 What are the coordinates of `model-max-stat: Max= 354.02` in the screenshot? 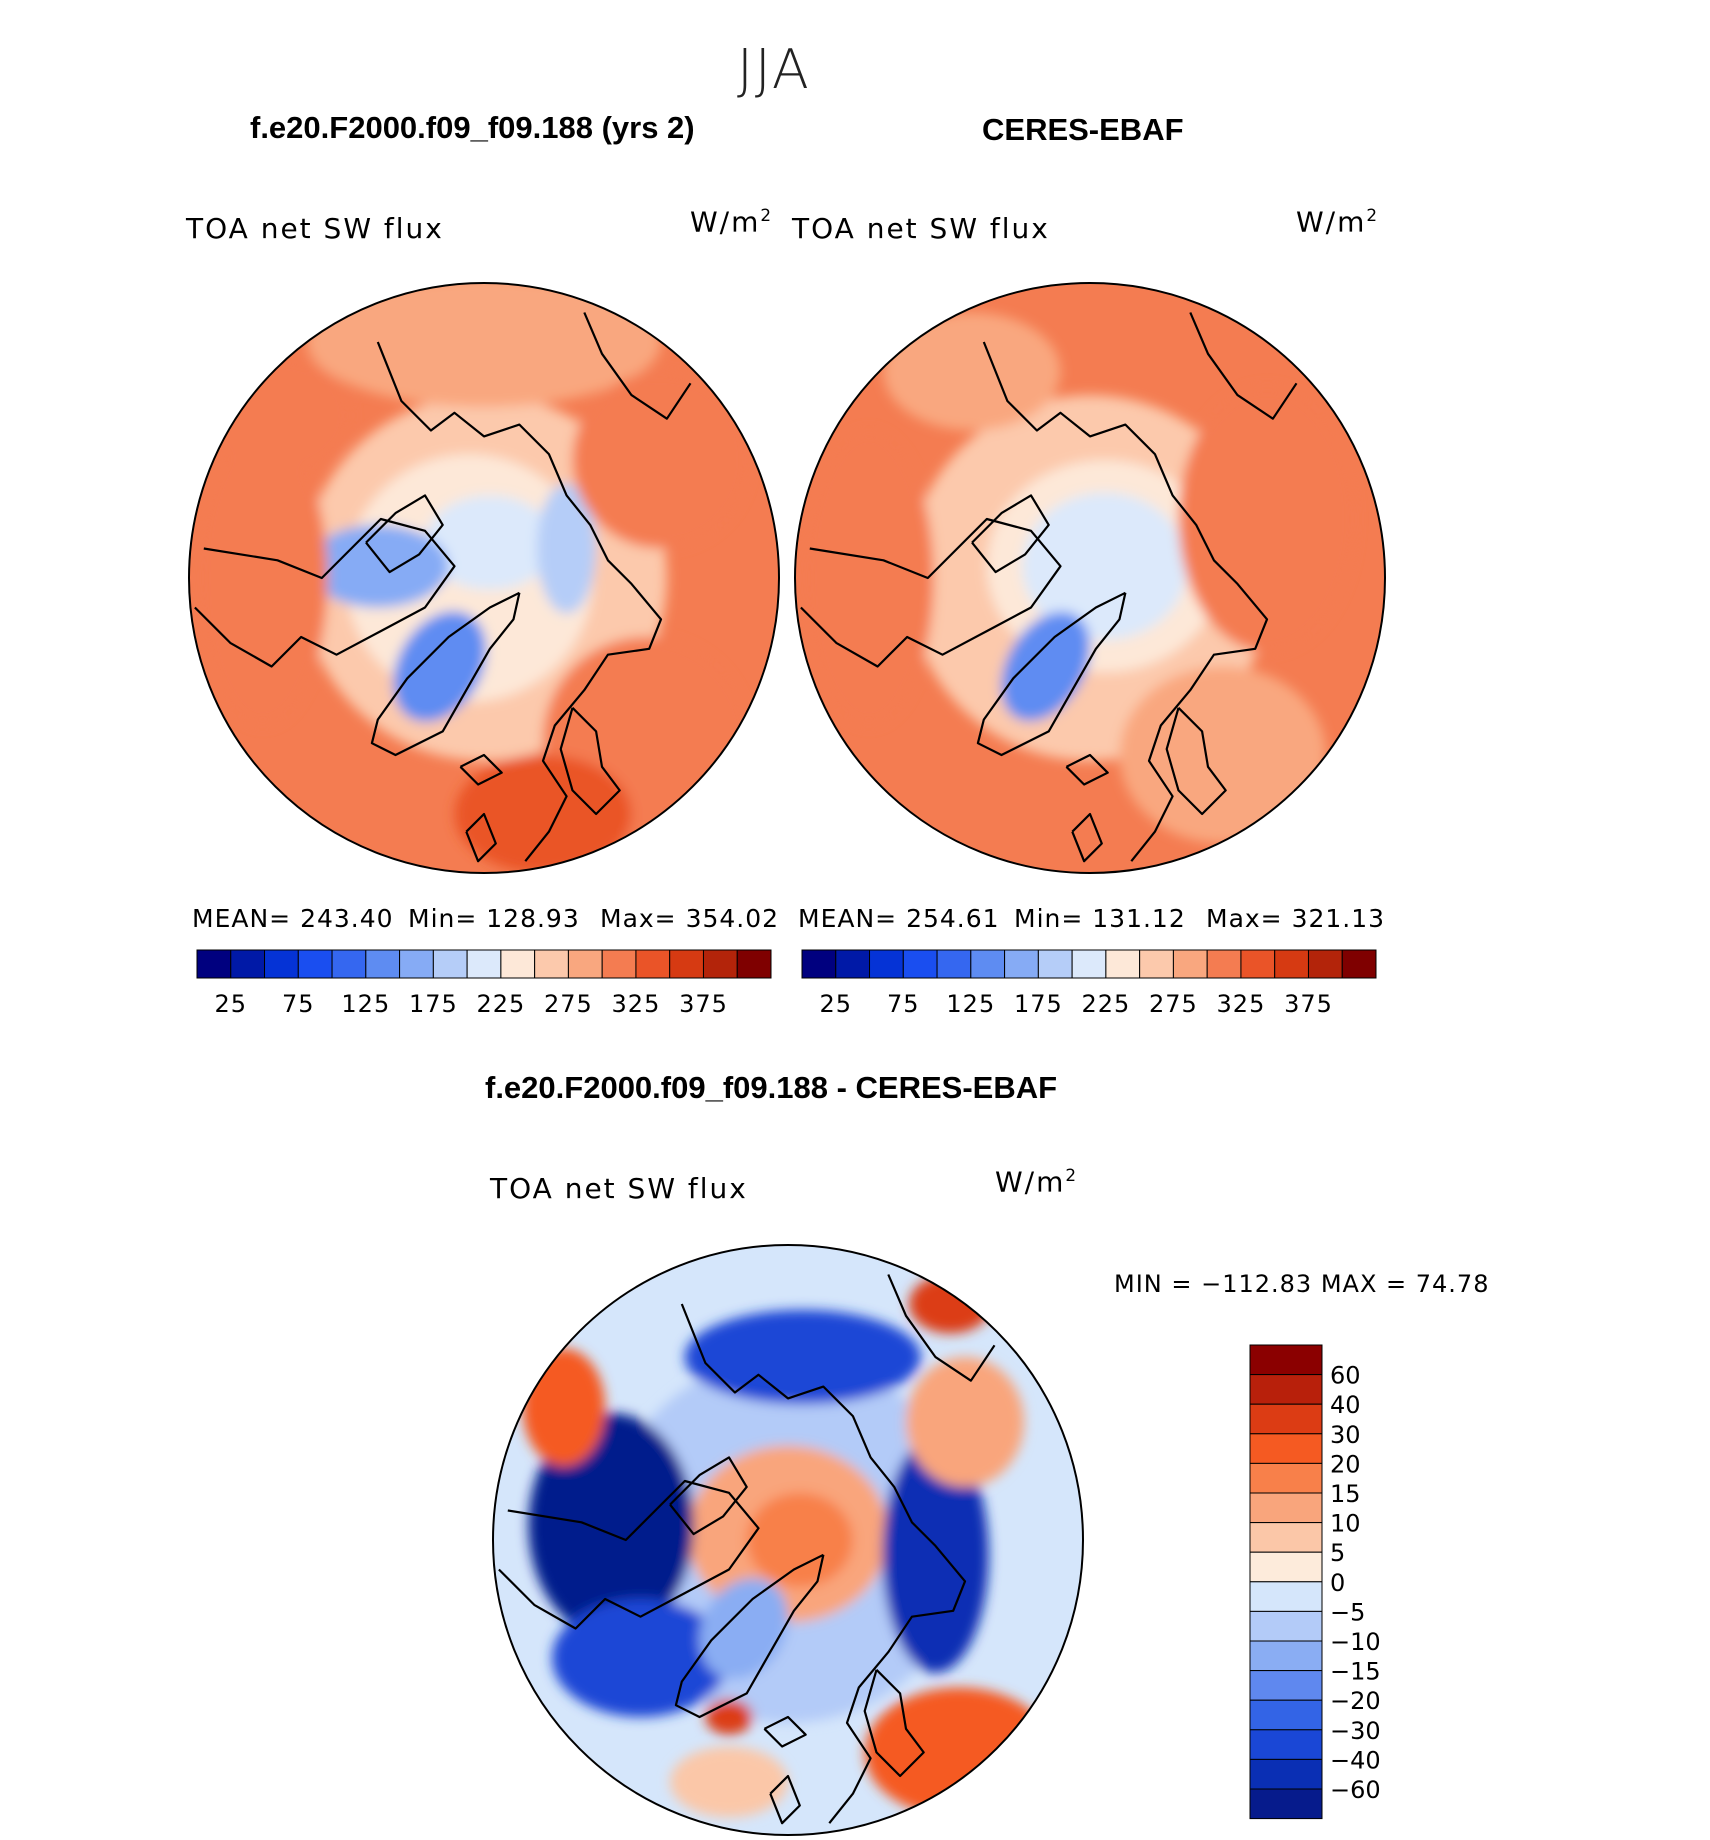 It's located at (690, 918).